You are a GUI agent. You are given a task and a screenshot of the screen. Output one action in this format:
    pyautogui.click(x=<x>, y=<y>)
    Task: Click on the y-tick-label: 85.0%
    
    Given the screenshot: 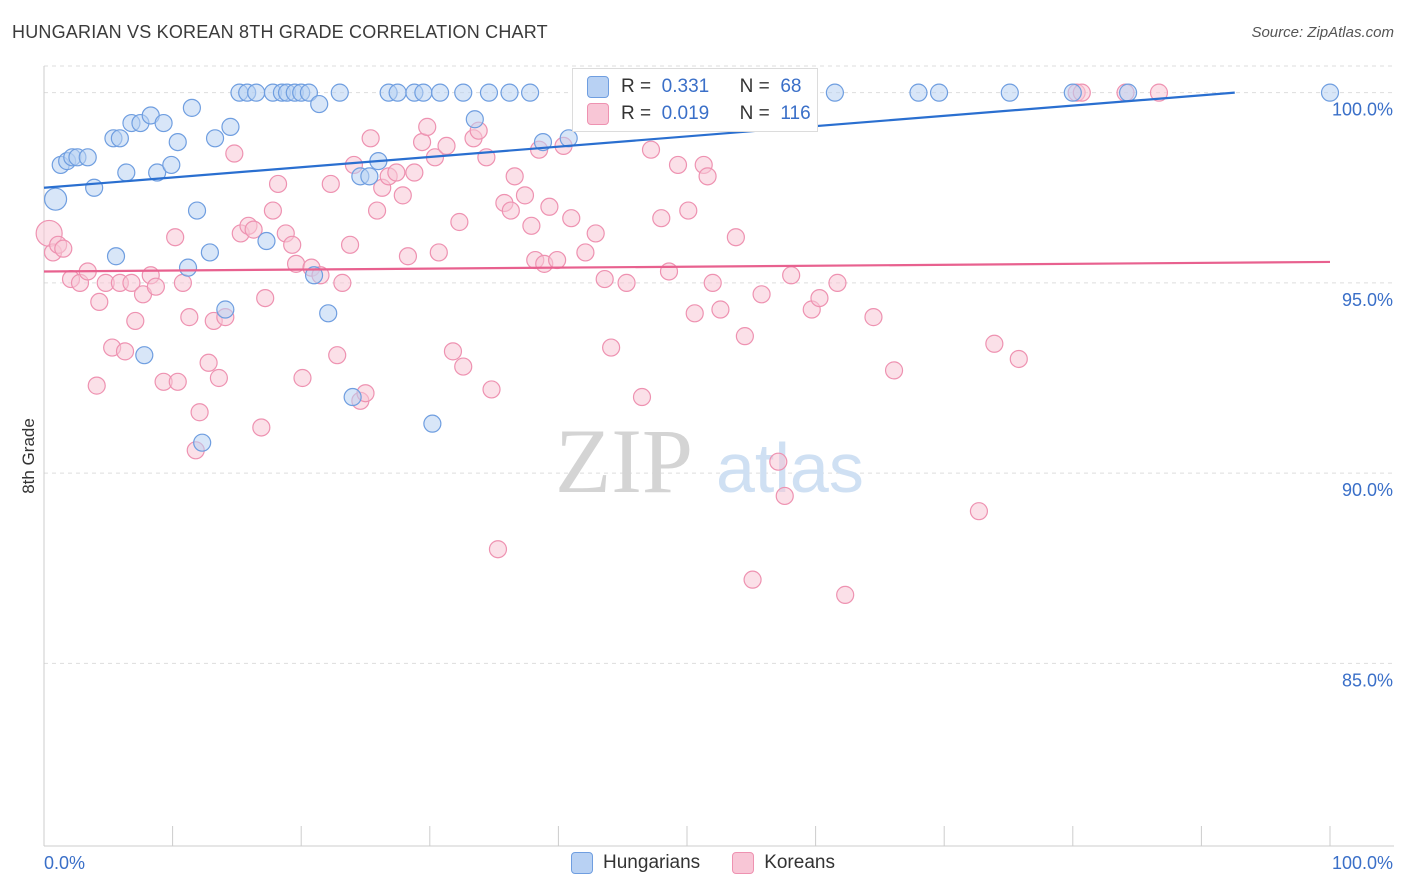 What is the action you would take?
    pyautogui.click(x=1367, y=680)
    